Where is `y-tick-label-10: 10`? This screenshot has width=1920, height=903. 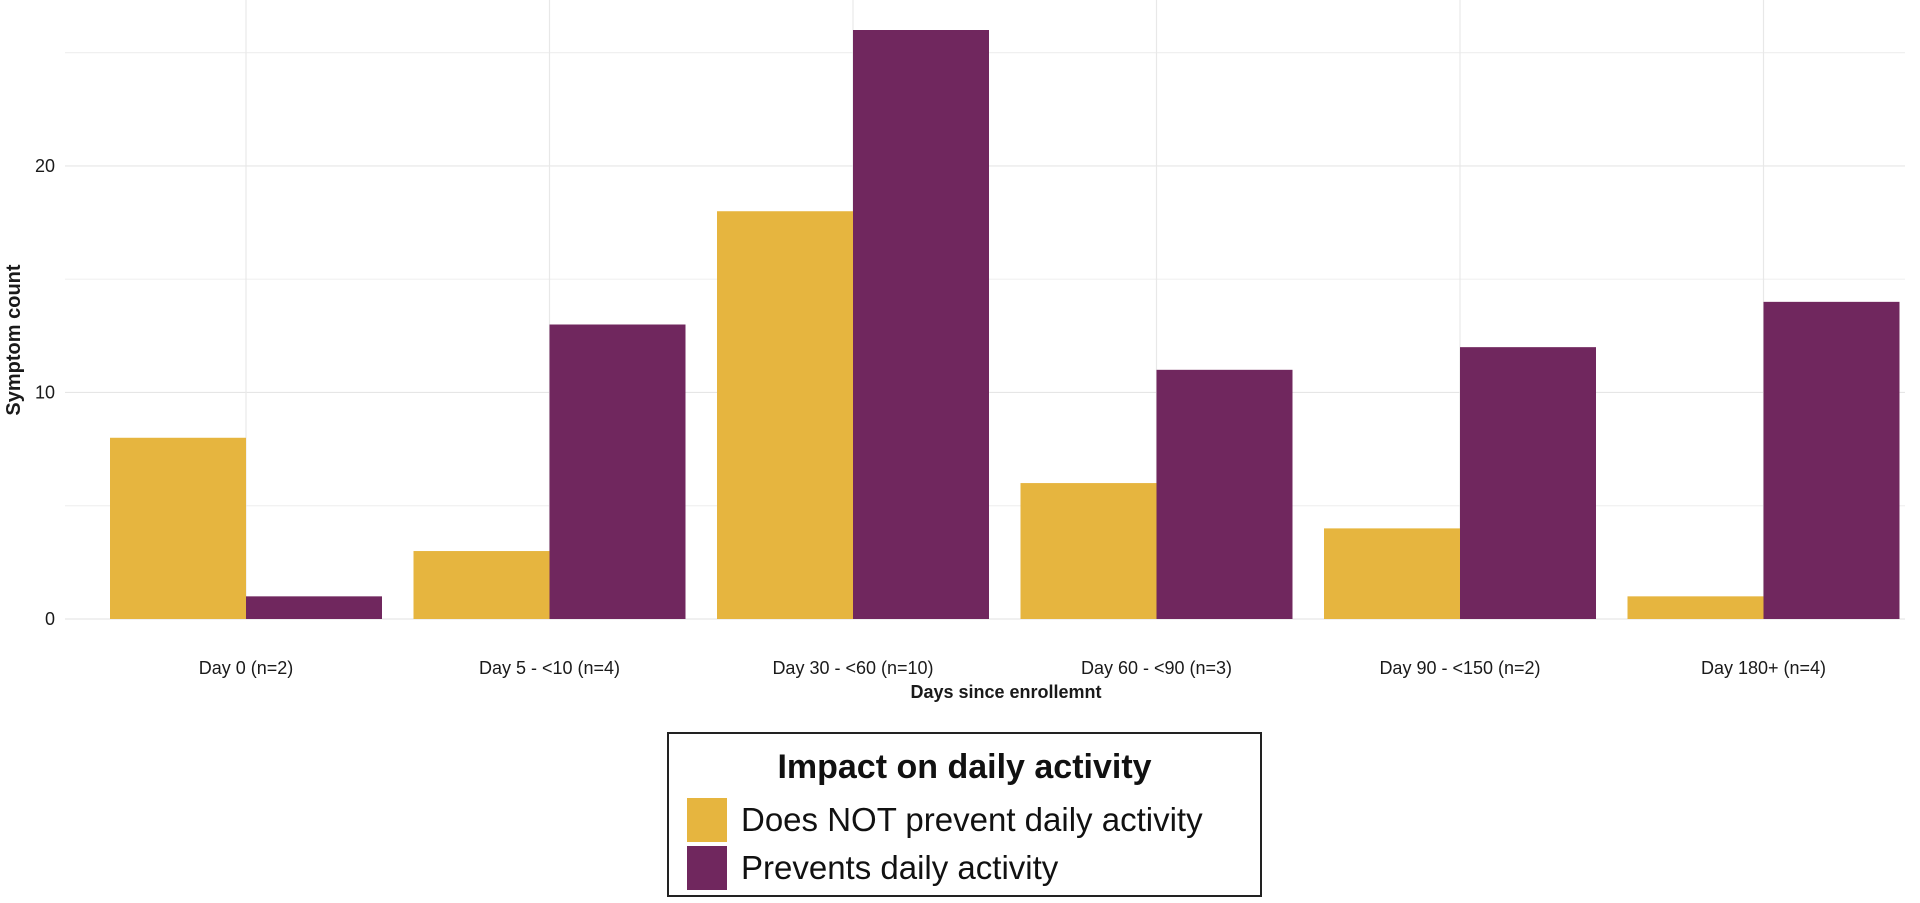
y-tick-label-10: 10 is located at coordinates (45, 392).